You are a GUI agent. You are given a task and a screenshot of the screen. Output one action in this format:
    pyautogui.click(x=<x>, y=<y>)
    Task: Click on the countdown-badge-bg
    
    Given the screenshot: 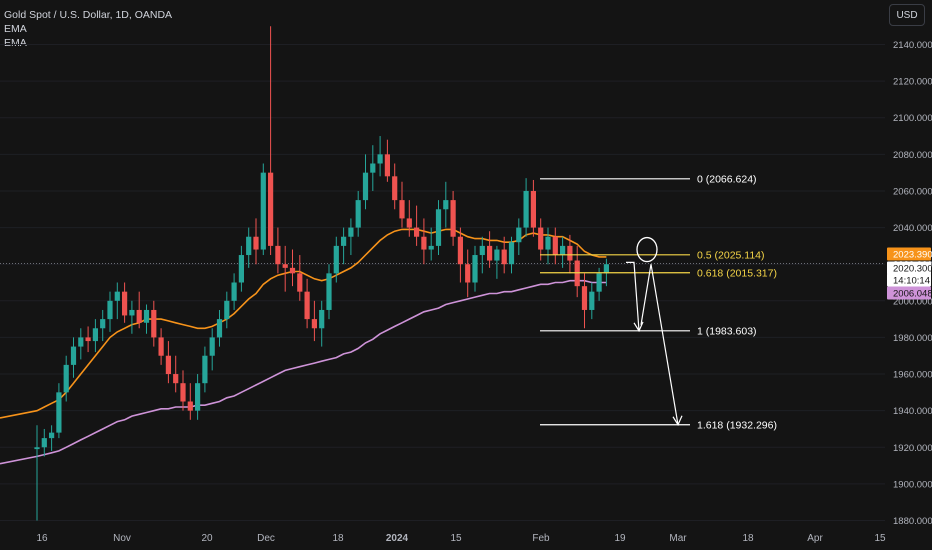 What is the action you would take?
    pyautogui.click(x=909, y=280)
    